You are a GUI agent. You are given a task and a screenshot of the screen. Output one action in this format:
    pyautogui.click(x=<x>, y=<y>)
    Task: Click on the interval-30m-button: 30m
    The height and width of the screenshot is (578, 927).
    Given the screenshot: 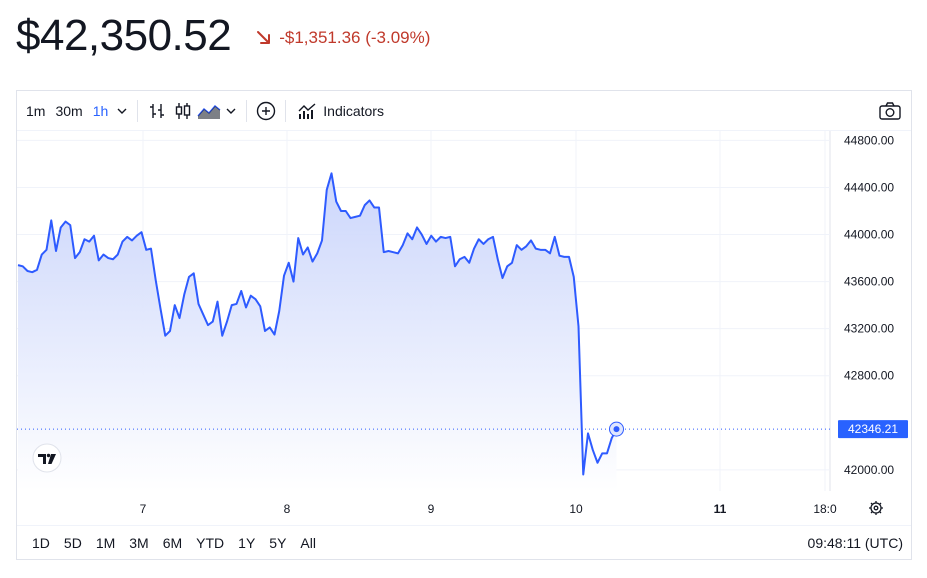 What is the action you would take?
    pyautogui.click(x=69, y=110)
    